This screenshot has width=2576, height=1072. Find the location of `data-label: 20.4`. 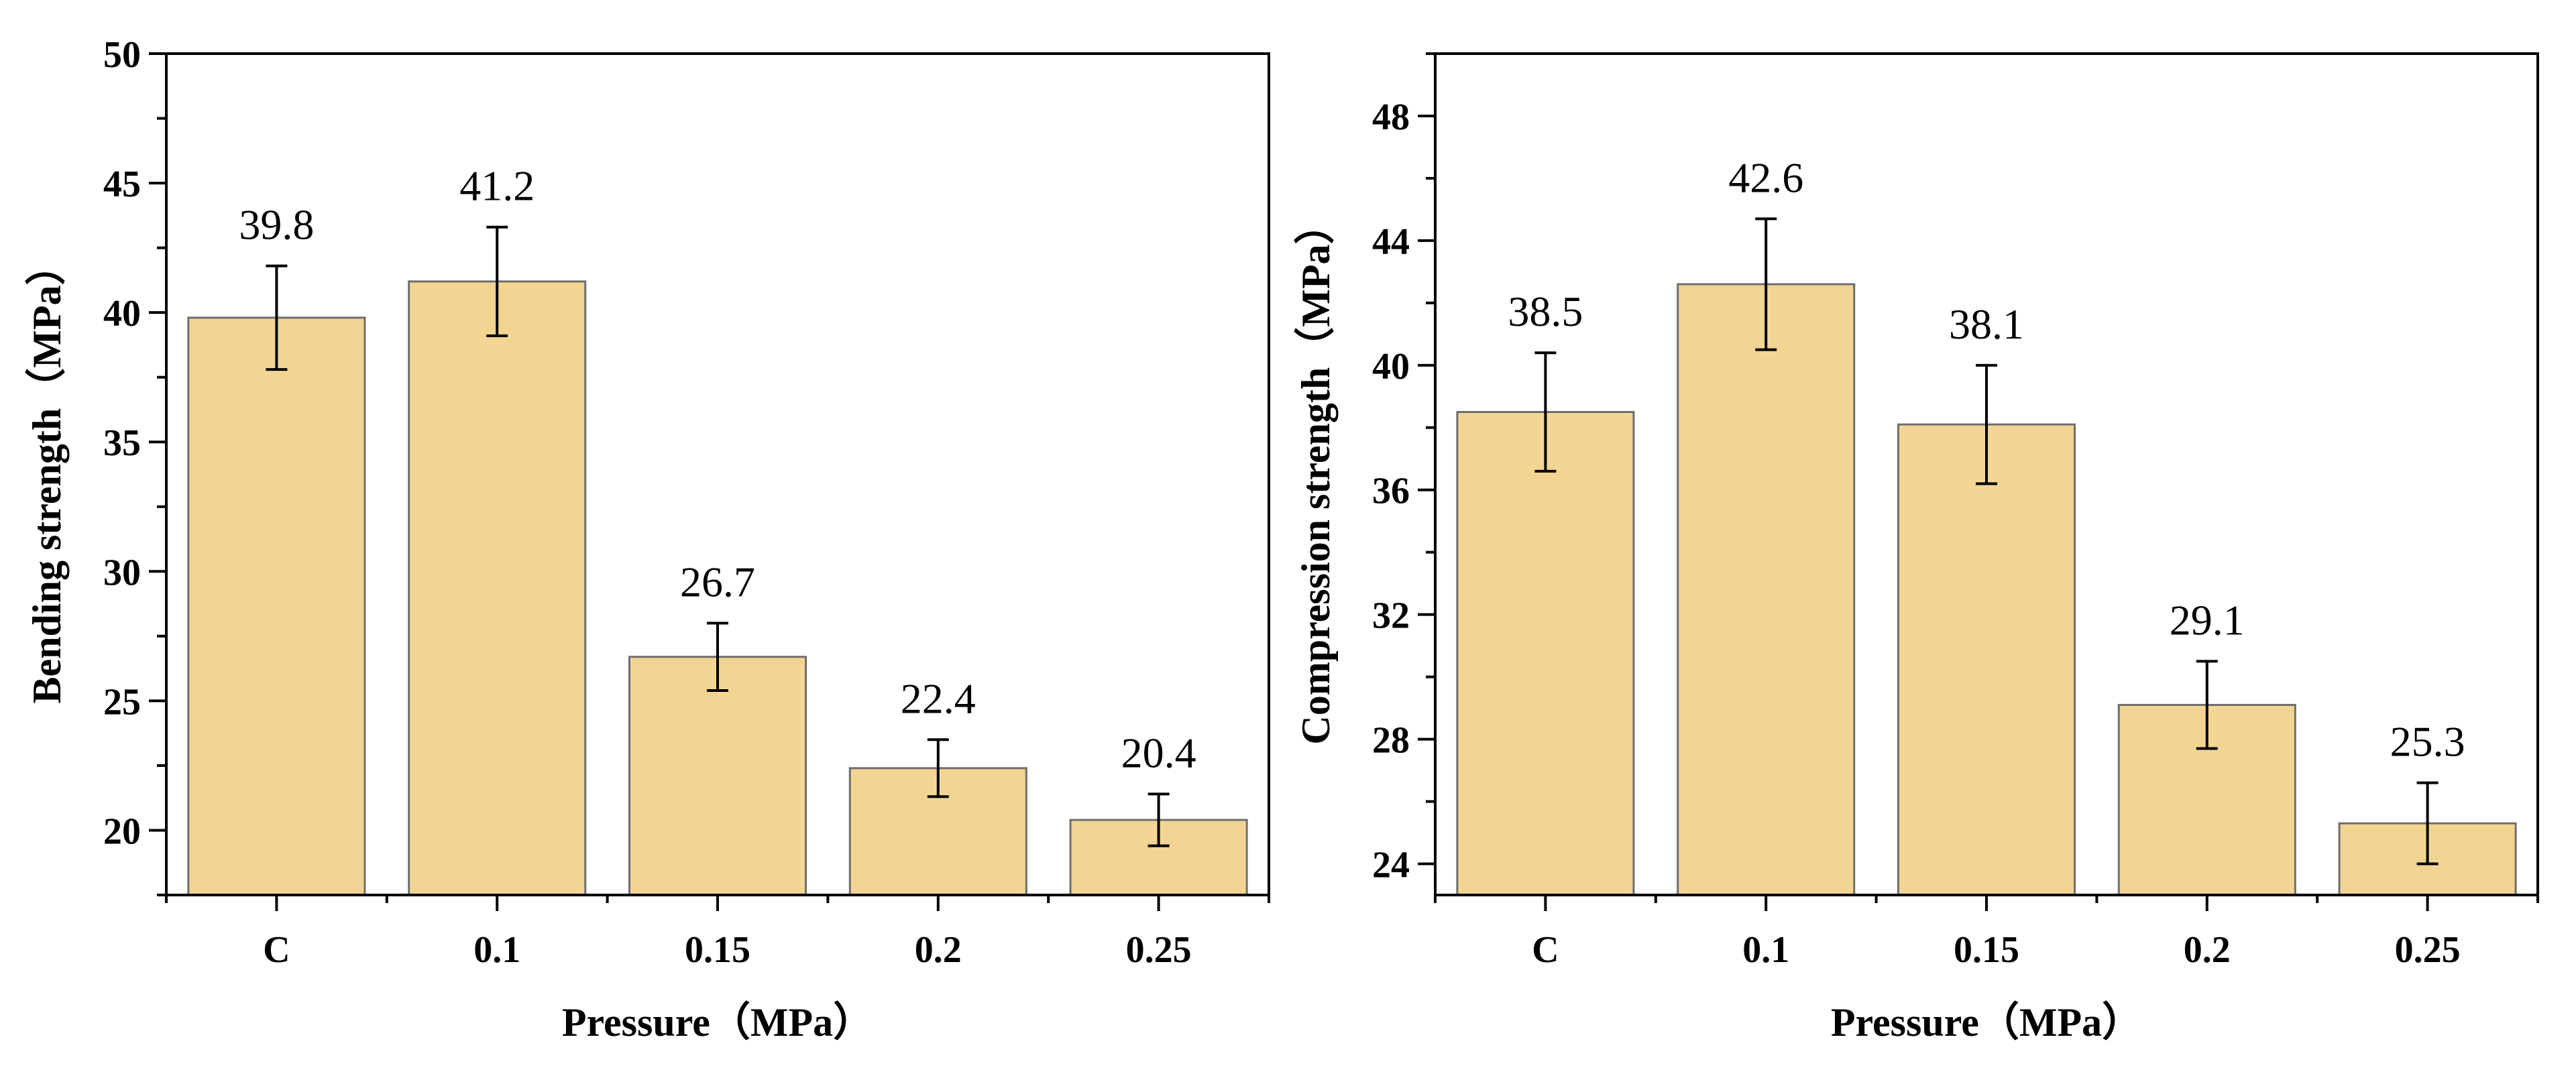

data-label: 20.4 is located at coordinates (1158, 752).